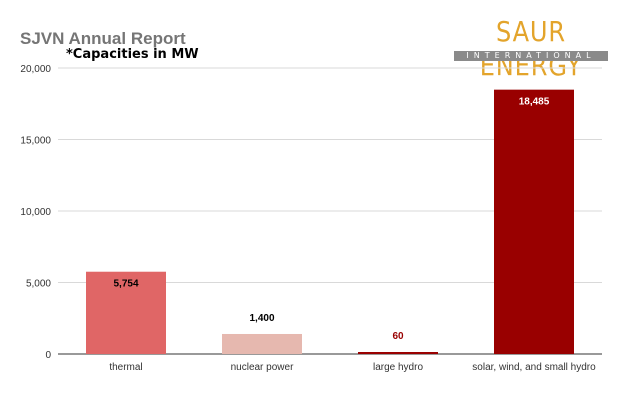  Describe the element at coordinates (35, 69) in the screenshot. I see `y-tick-label: 20,000` at that location.